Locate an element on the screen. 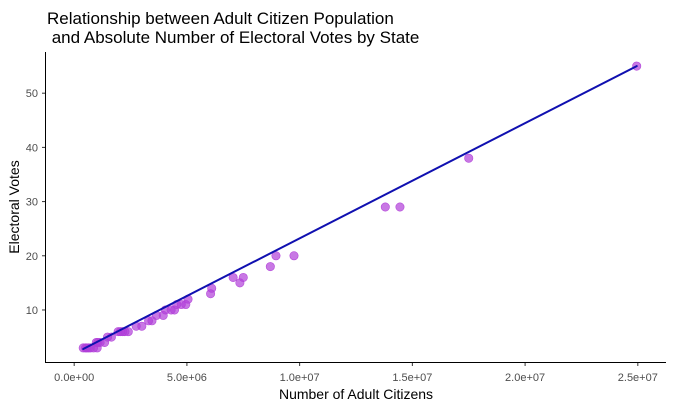 The height and width of the screenshot is (408, 676). y-axis-ticks: 10 20 30 40 50 is located at coordinates (36, 202).